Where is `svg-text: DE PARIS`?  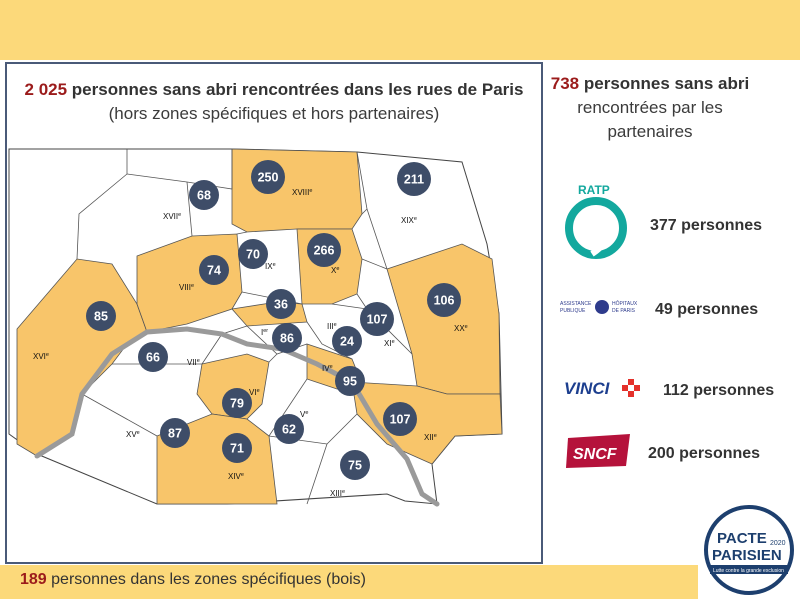
svg-text: DE PARIS is located at coordinates (624, 311).